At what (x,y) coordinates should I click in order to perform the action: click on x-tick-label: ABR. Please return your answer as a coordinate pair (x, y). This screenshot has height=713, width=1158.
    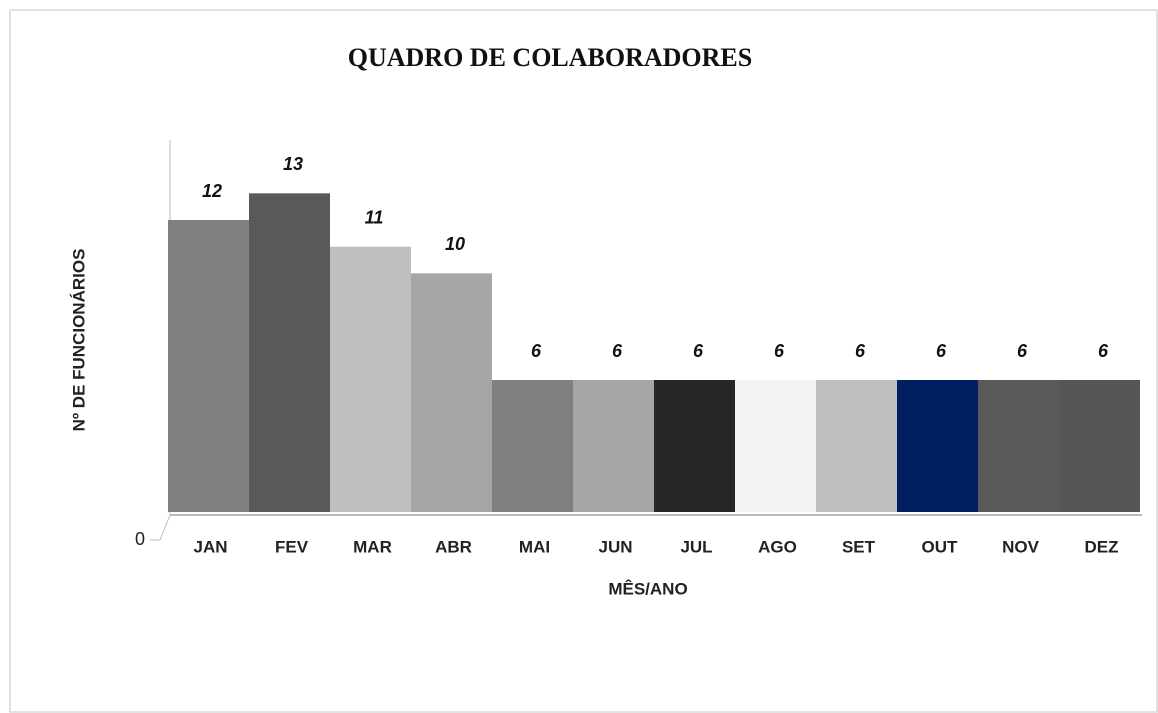
    Looking at the image, I should click on (453, 546).